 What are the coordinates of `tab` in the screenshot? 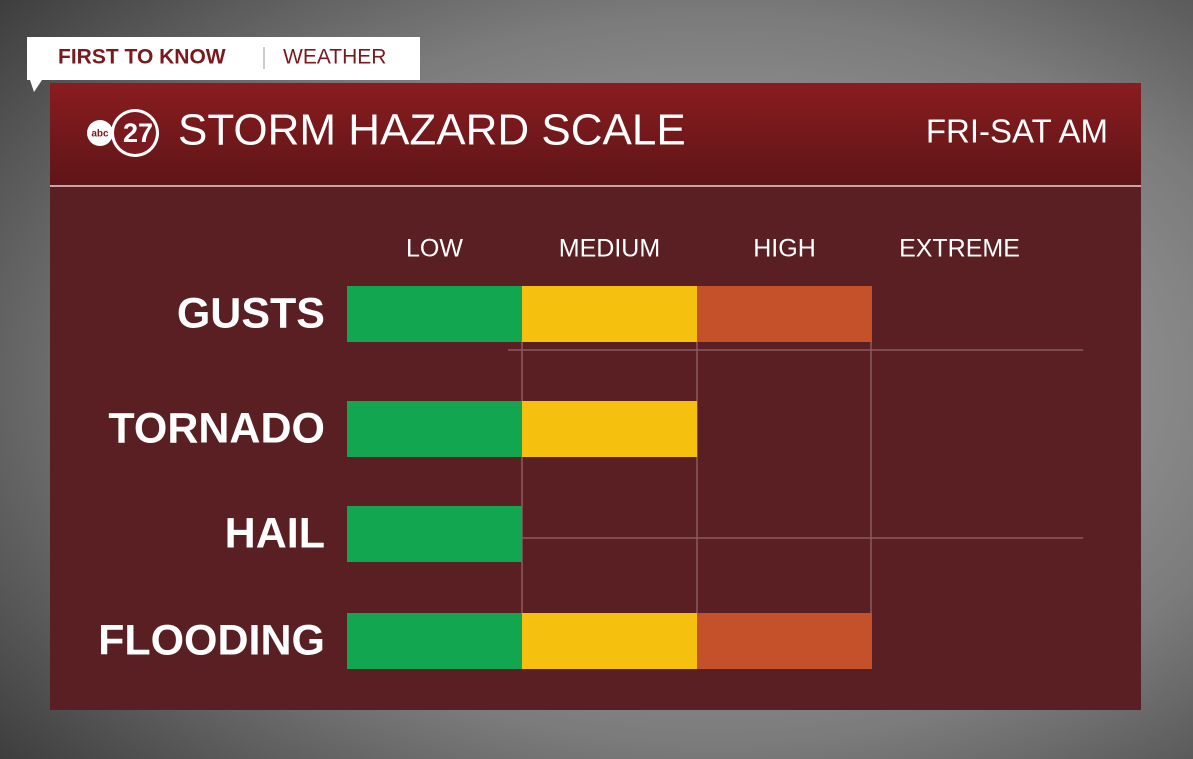 It's located at (223, 64).